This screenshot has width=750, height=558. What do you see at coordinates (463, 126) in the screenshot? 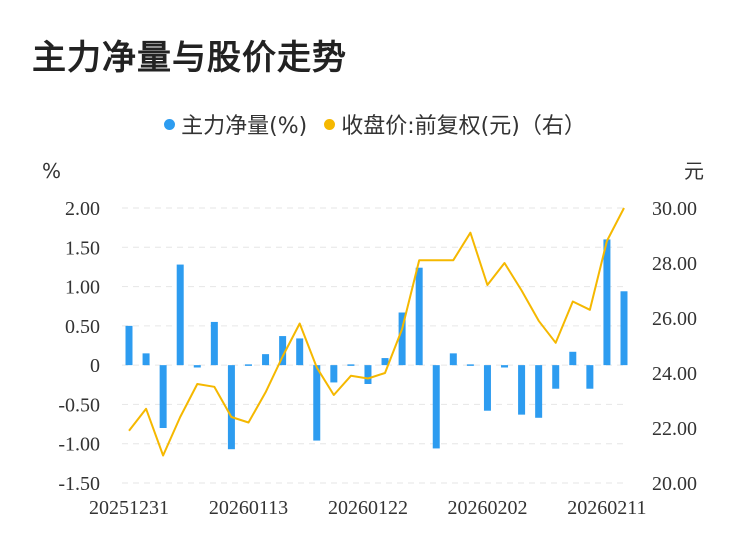
I see `legend-label-close-price: 收盘价:前复权(元)（右）` at bounding box center [463, 126].